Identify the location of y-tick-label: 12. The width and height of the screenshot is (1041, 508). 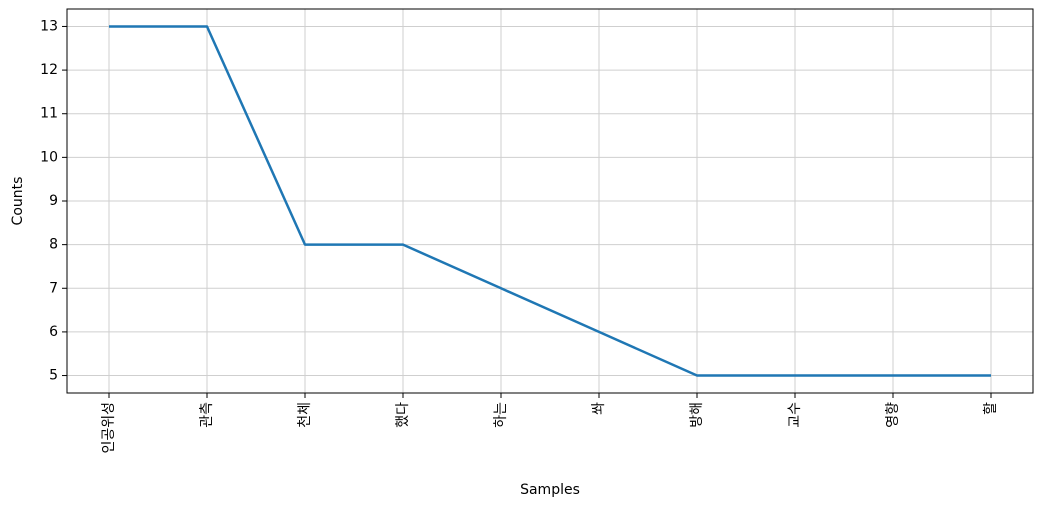
(49, 70).